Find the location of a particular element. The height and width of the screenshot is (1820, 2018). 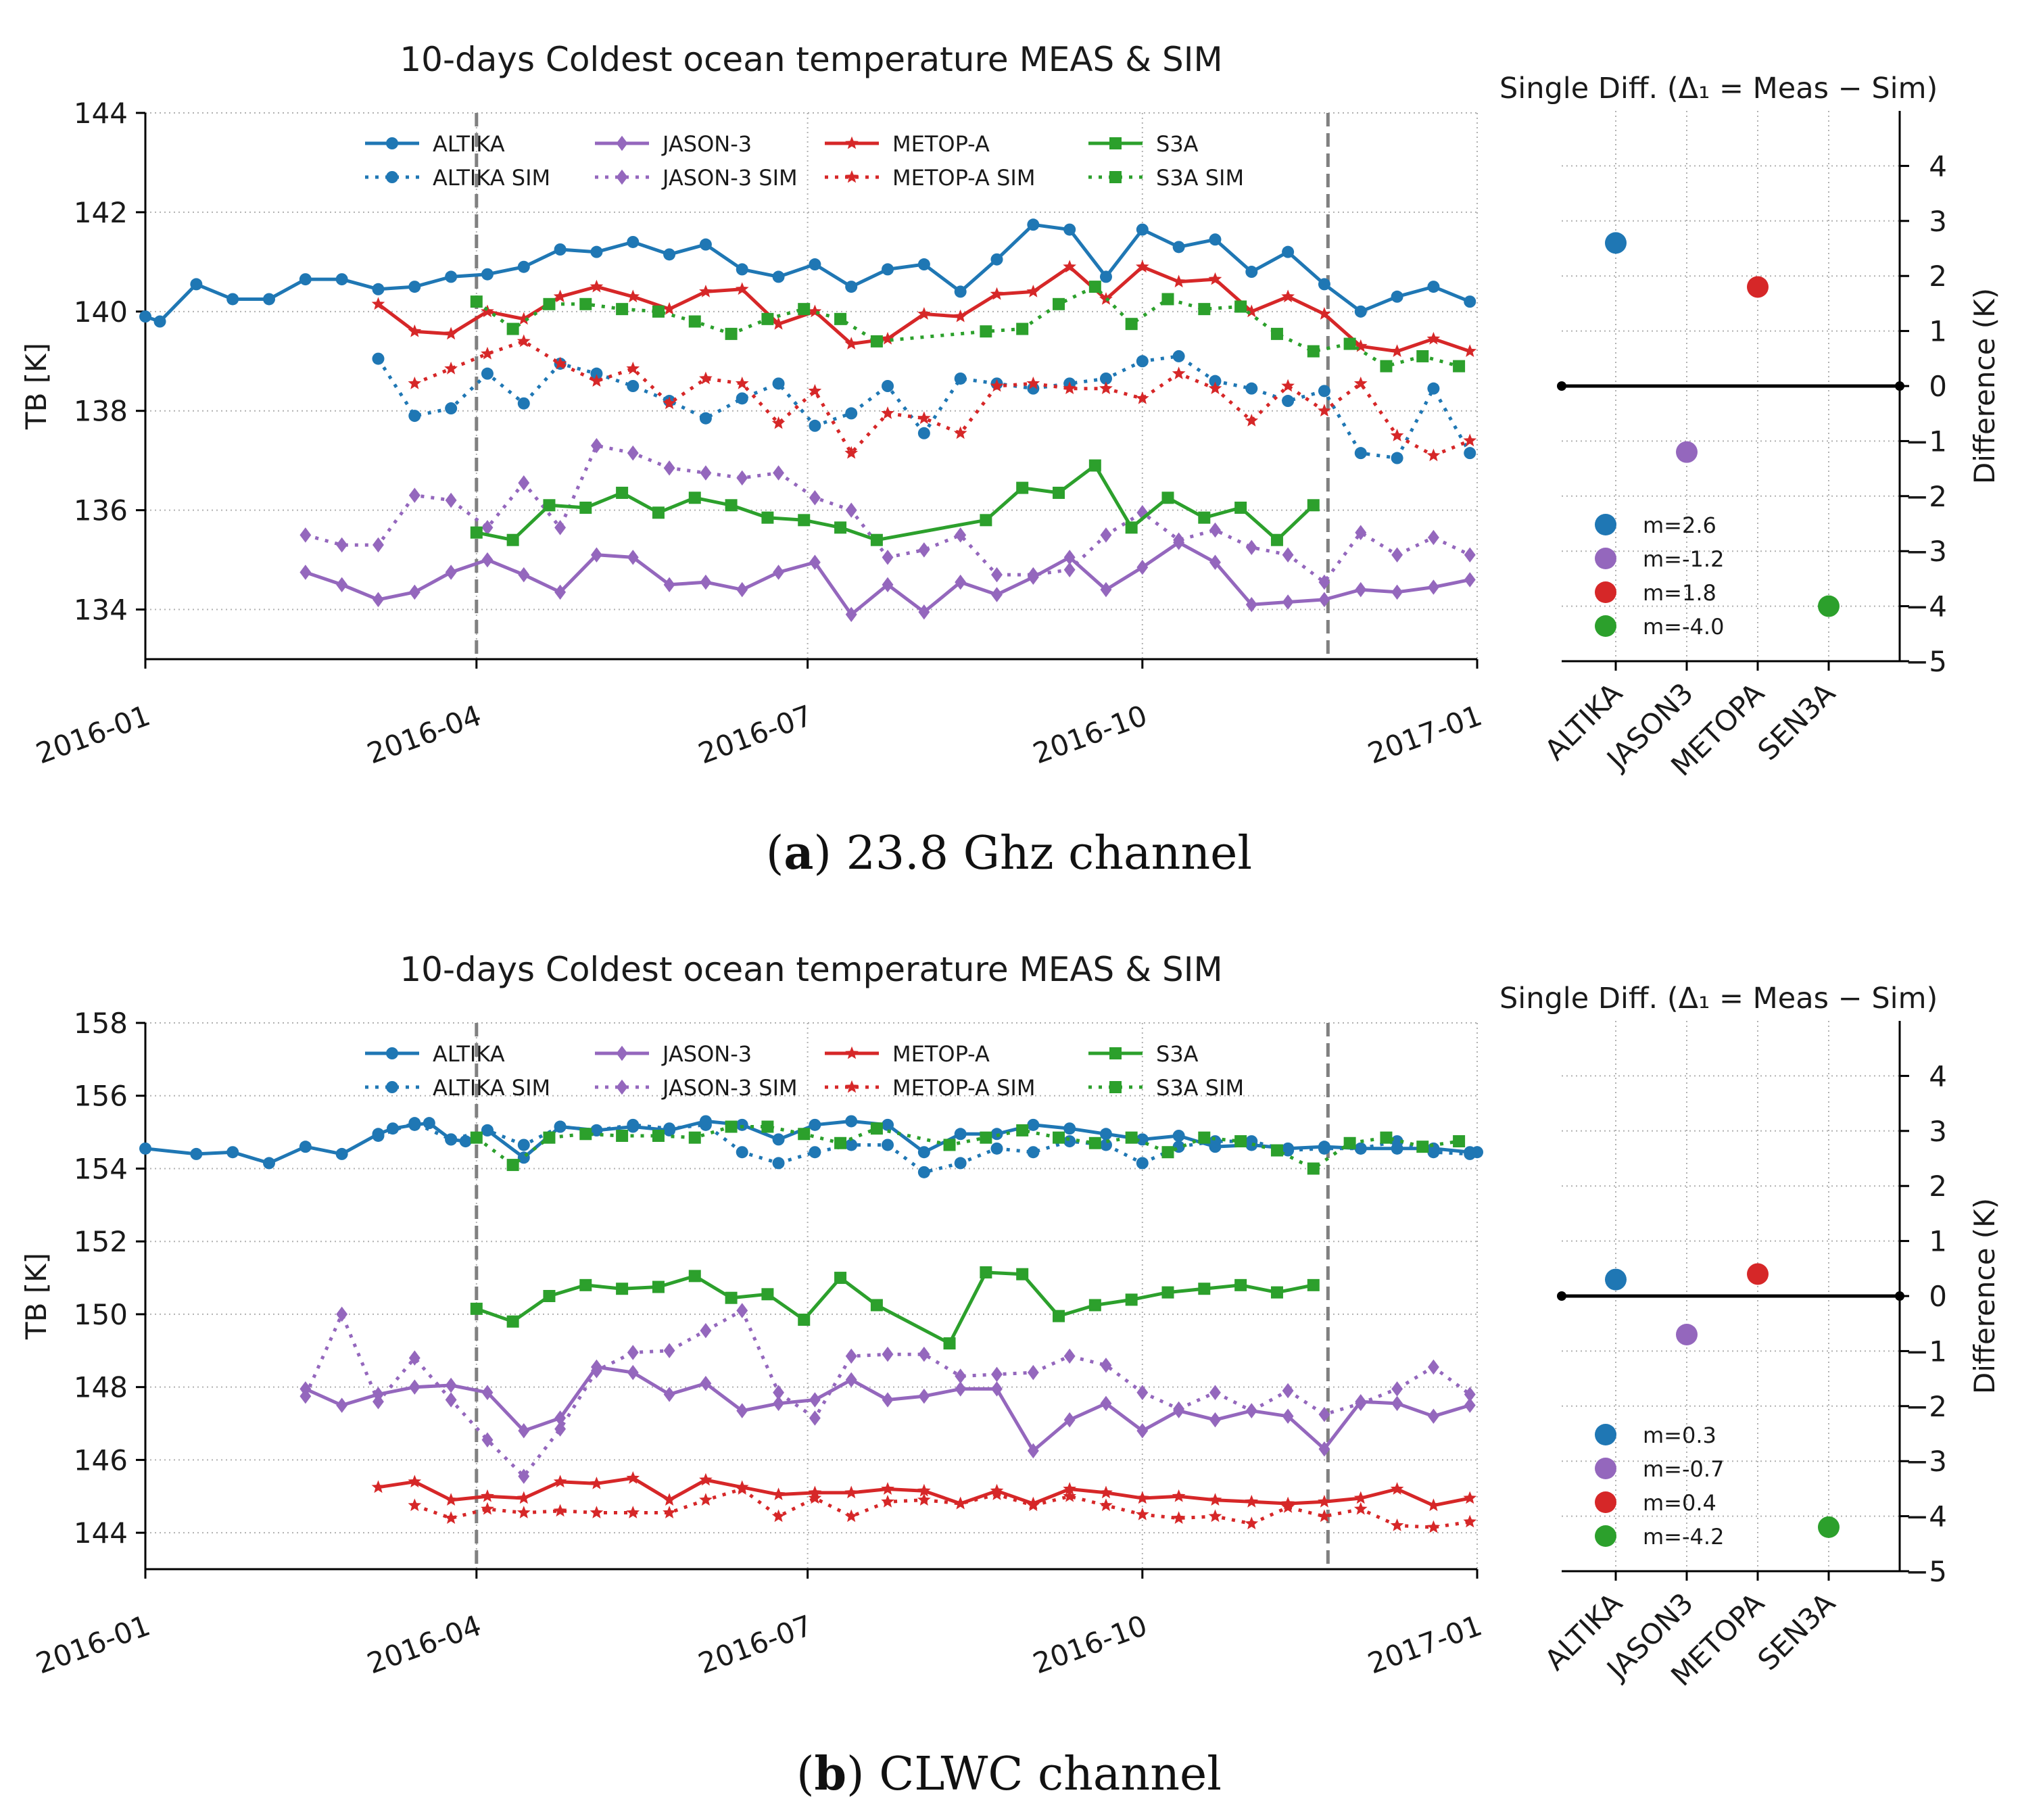

y-tick-label: 140 is located at coordinates (101, 312).